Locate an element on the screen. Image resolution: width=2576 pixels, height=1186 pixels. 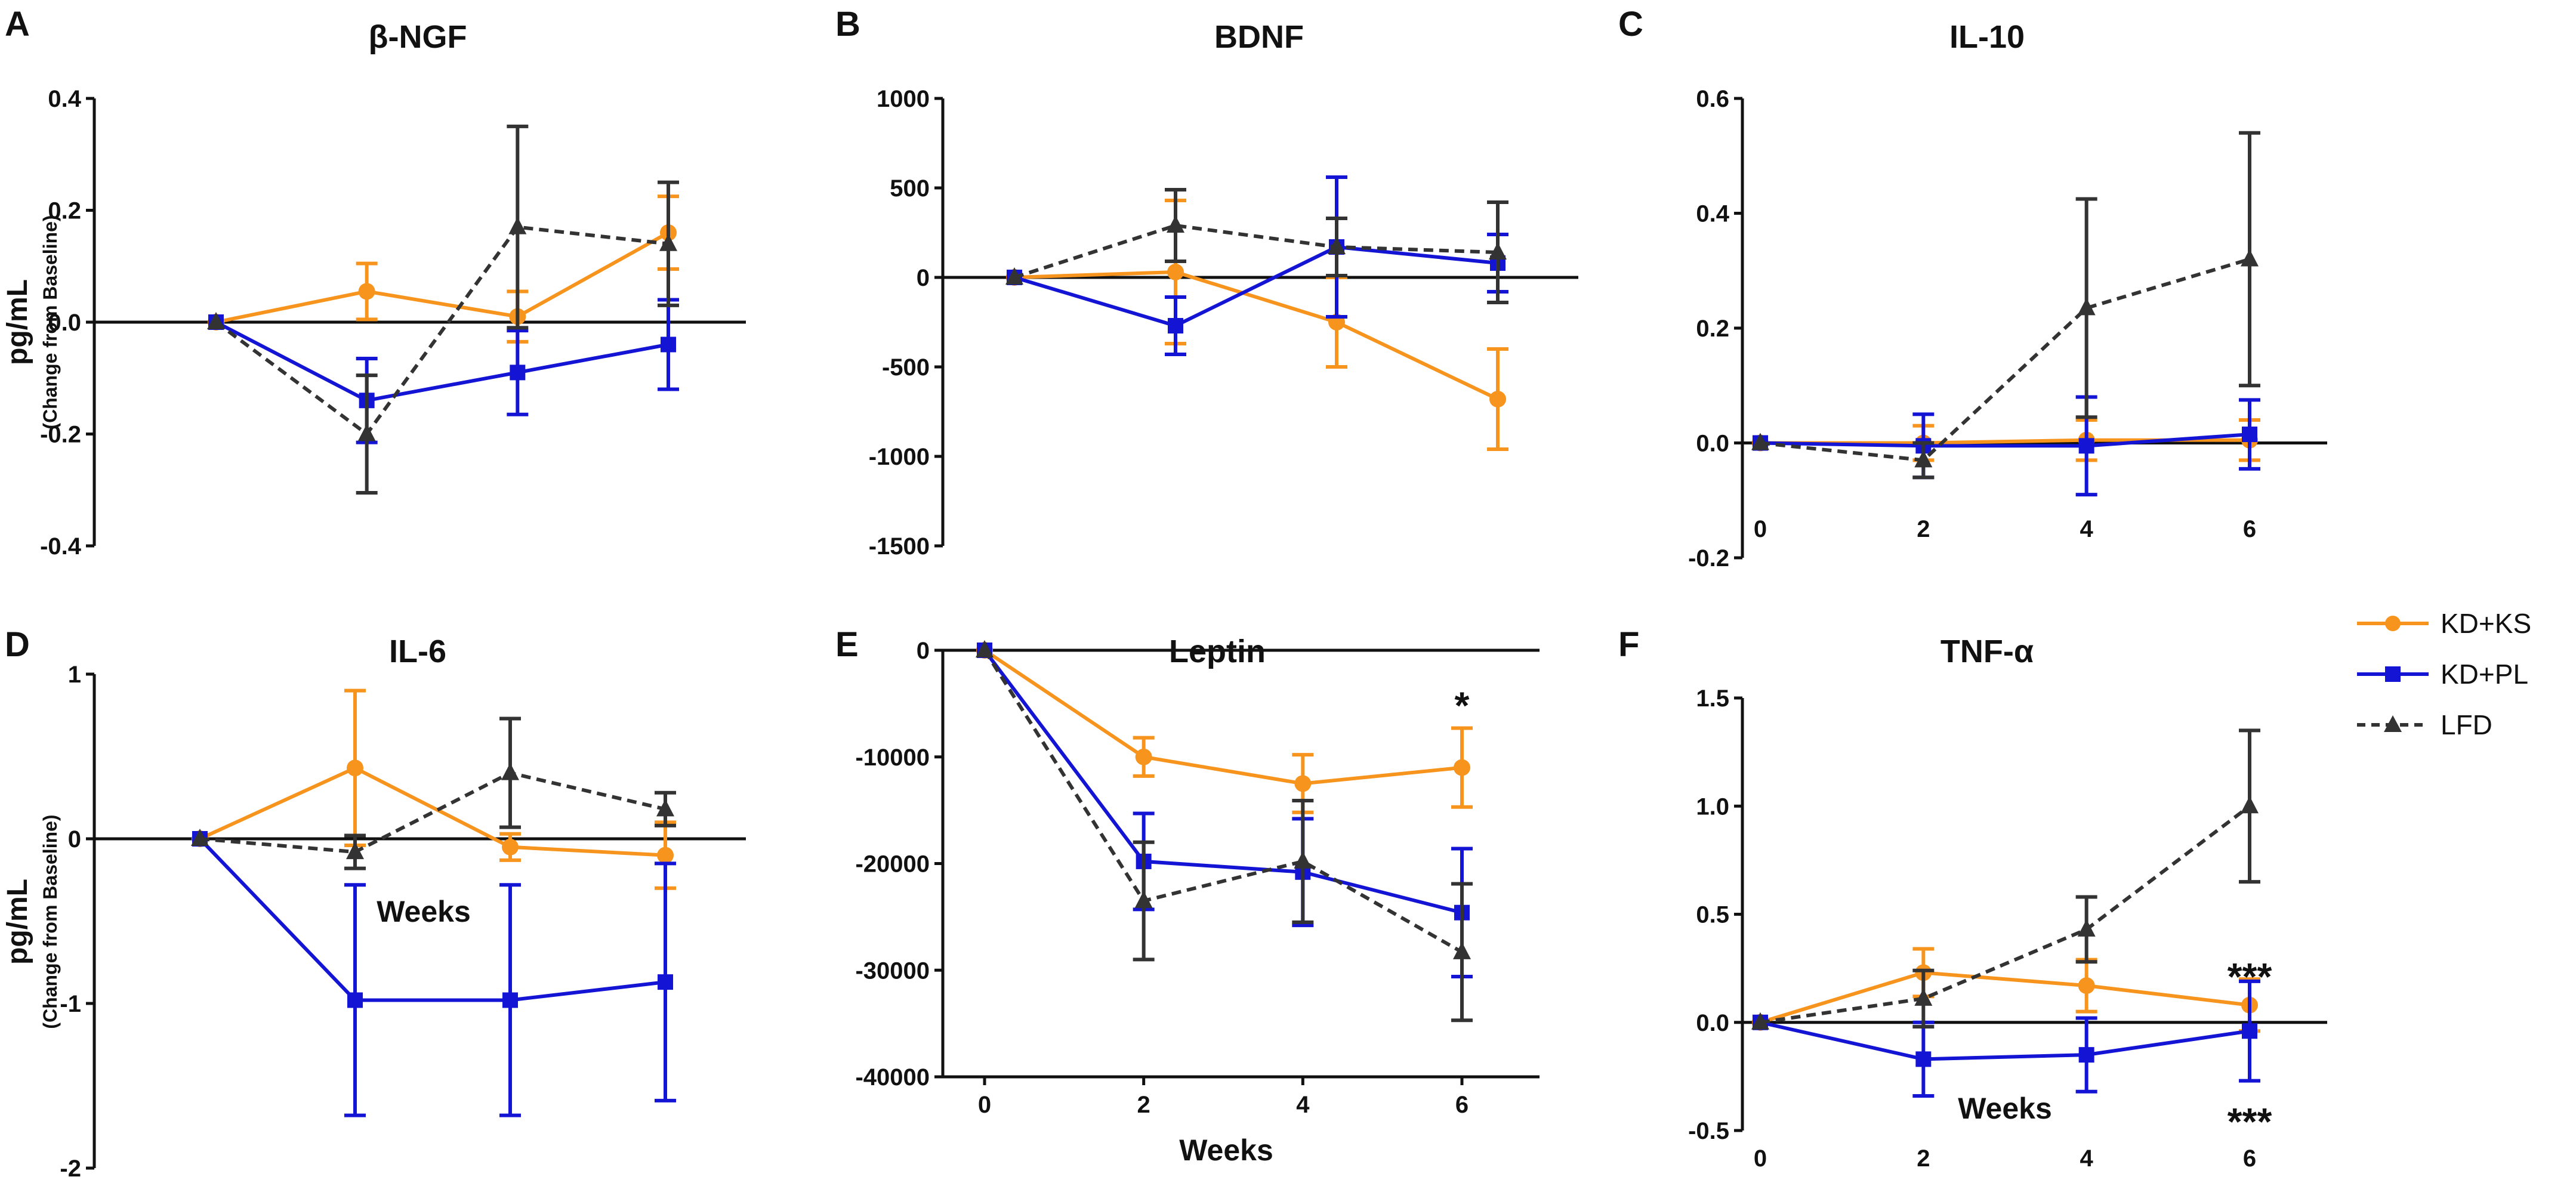
panel-title: IL-6 is located at coordinates (418, 651).